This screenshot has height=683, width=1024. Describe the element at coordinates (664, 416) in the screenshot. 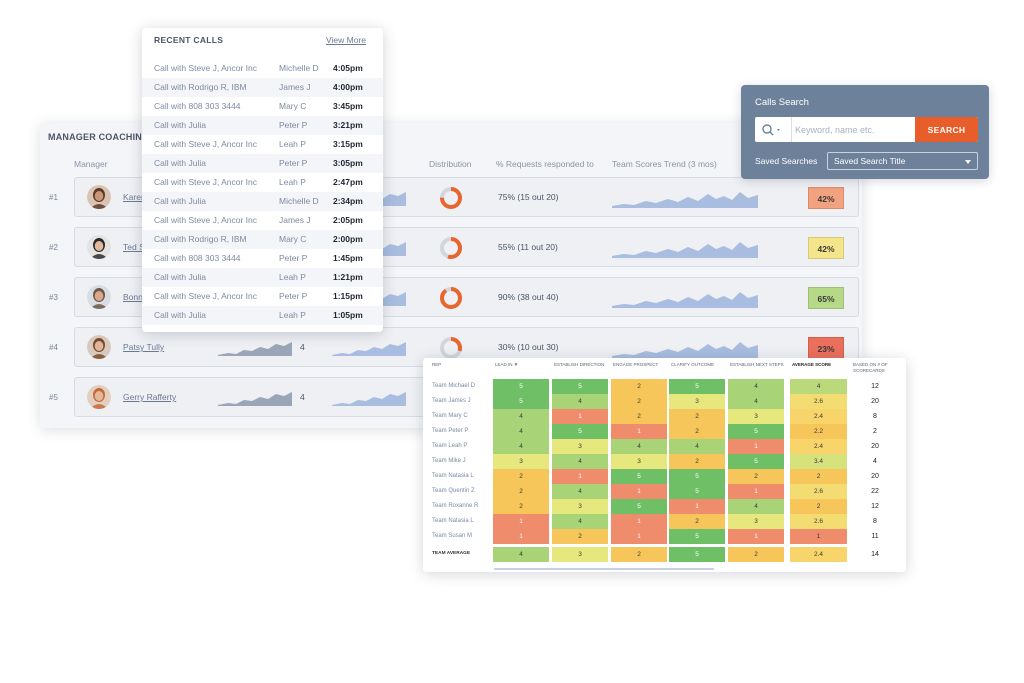

I see `team-row: Team Mary C 4 1 2 2 3 2.4 8` at that location.